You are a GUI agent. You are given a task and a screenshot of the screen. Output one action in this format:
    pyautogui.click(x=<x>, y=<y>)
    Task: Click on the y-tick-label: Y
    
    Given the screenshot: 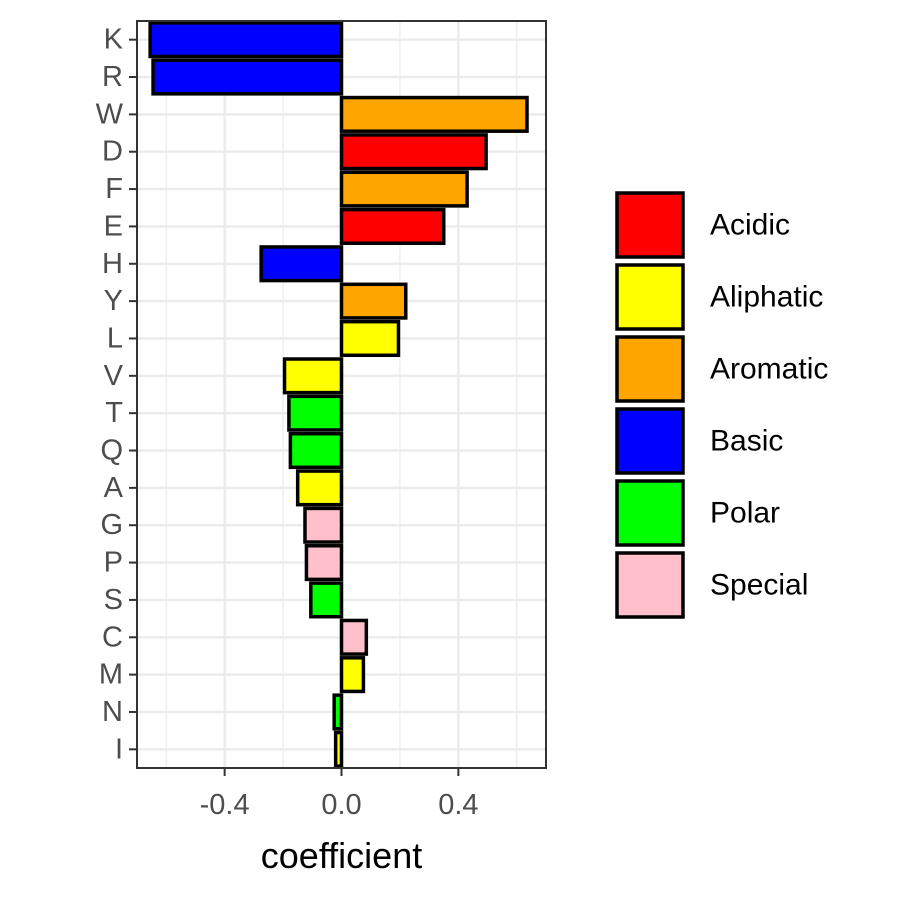 What is the action you would take?
    pyautogui.click(x=113, y=301)
    